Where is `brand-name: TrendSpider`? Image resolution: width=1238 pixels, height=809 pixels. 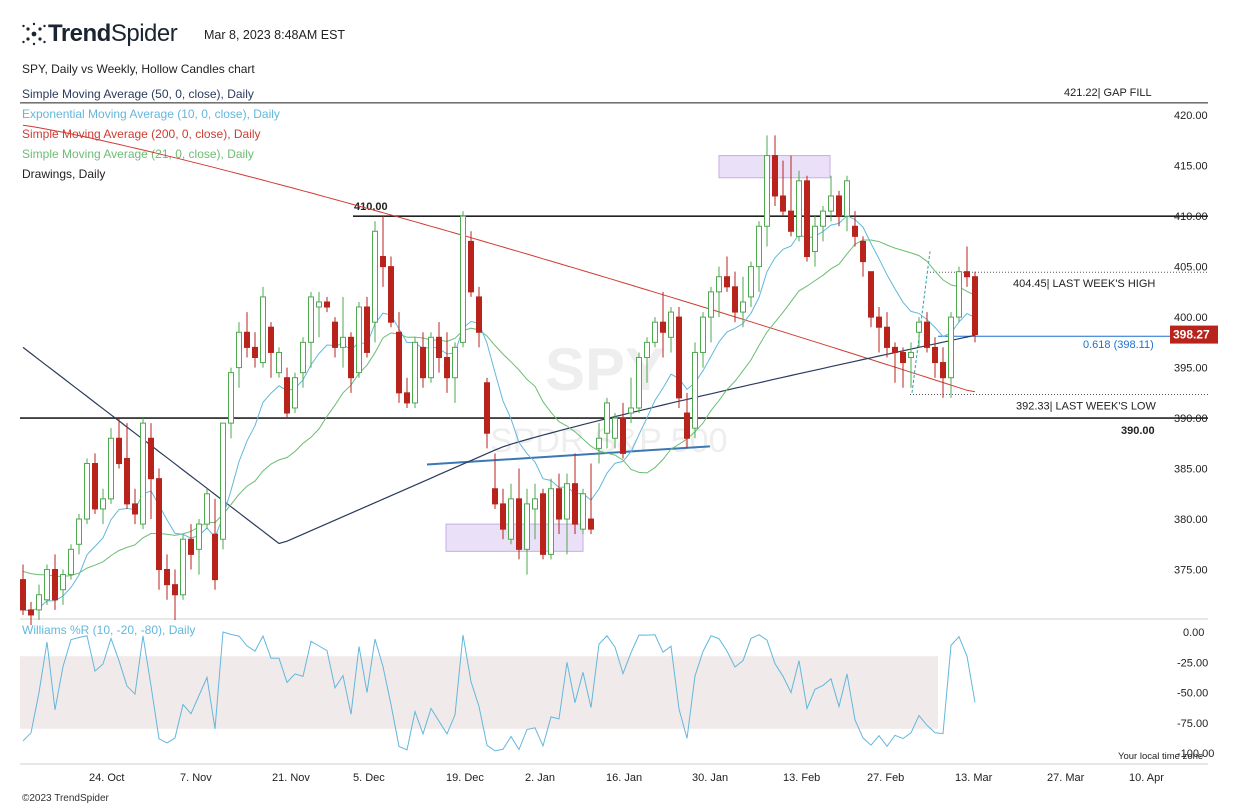 brand-name: TrendSpider is located at coordinates (113, 33).